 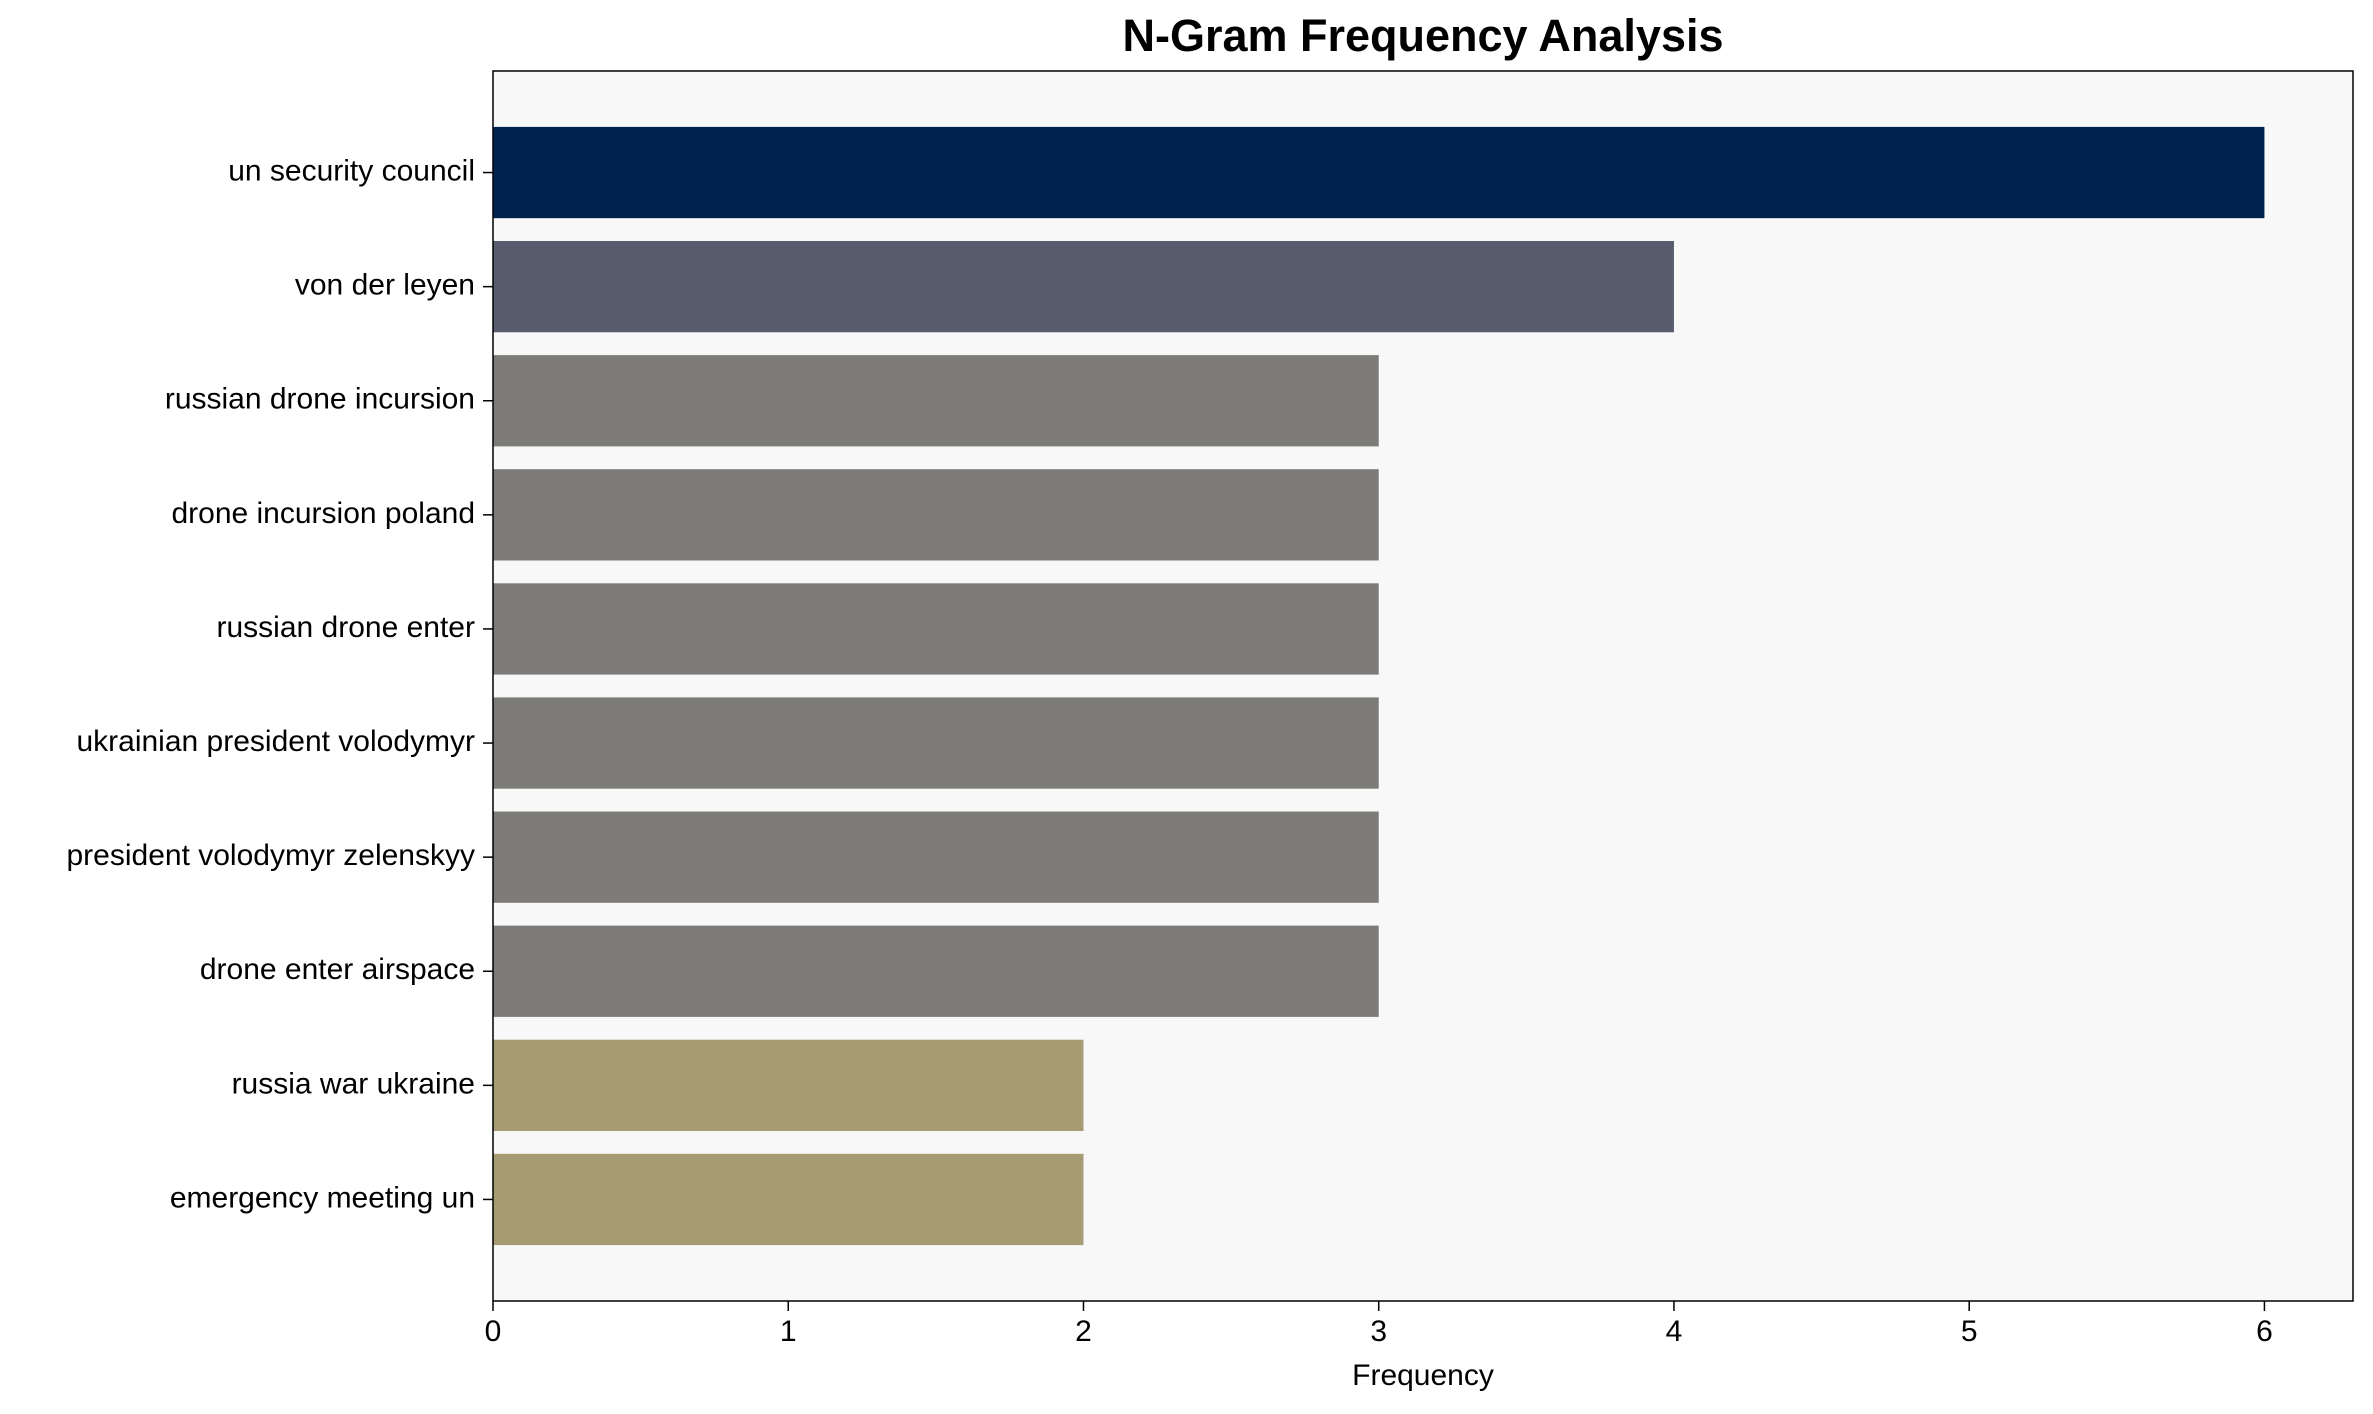 What do you see at coordinates (385, 285) in the screenshot?
I see `y-tick-label: von der leyen` at bounding box center [385, 285].